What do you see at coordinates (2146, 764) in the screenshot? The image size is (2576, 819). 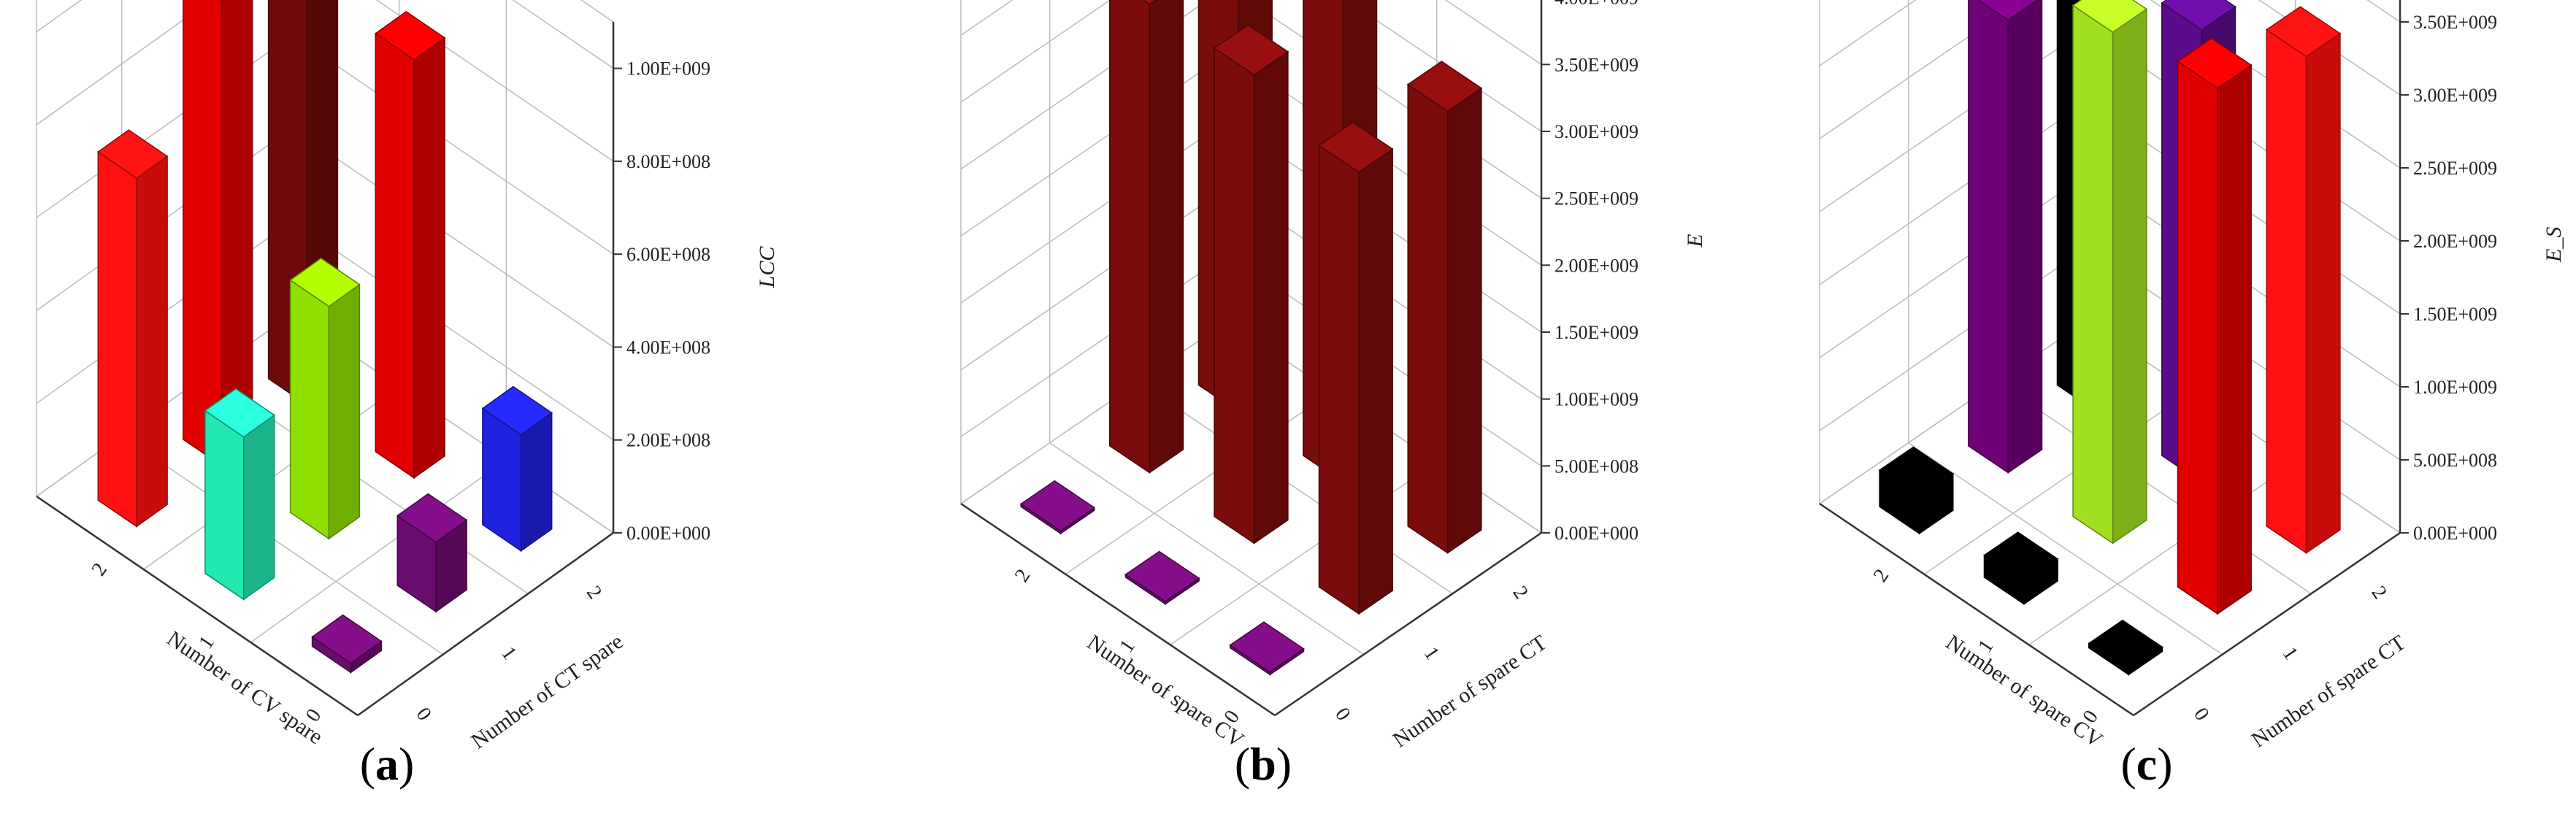 I see `caption-c: (c)` at bounding box center [2146, 764].